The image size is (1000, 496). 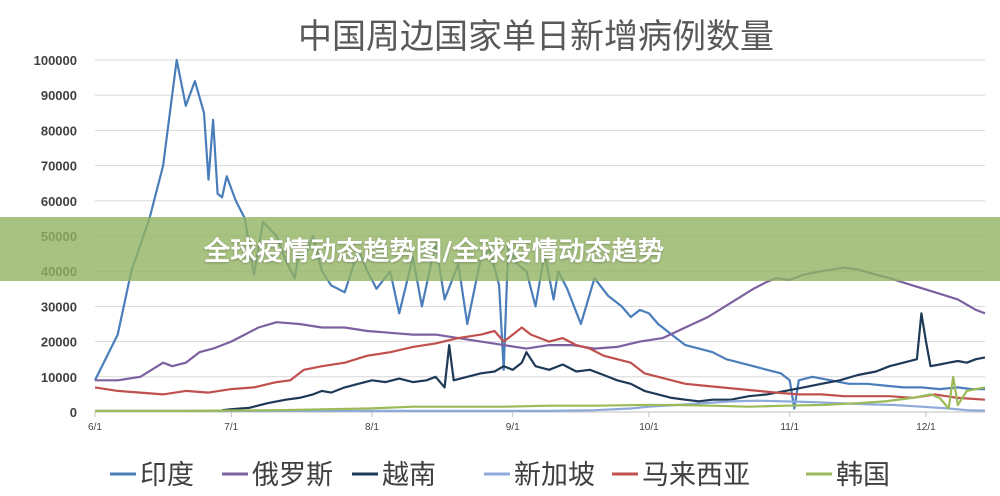 I want to click on x-axis-ticks: 6/1 7/1 8/1 9/1 10/1 11/1 12/1, so click(x=536, y=422).